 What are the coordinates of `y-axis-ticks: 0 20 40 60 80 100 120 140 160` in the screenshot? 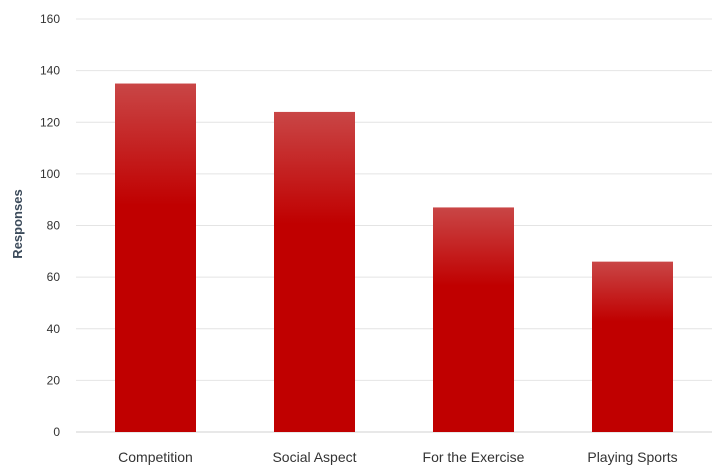 It's located at (50, 225).